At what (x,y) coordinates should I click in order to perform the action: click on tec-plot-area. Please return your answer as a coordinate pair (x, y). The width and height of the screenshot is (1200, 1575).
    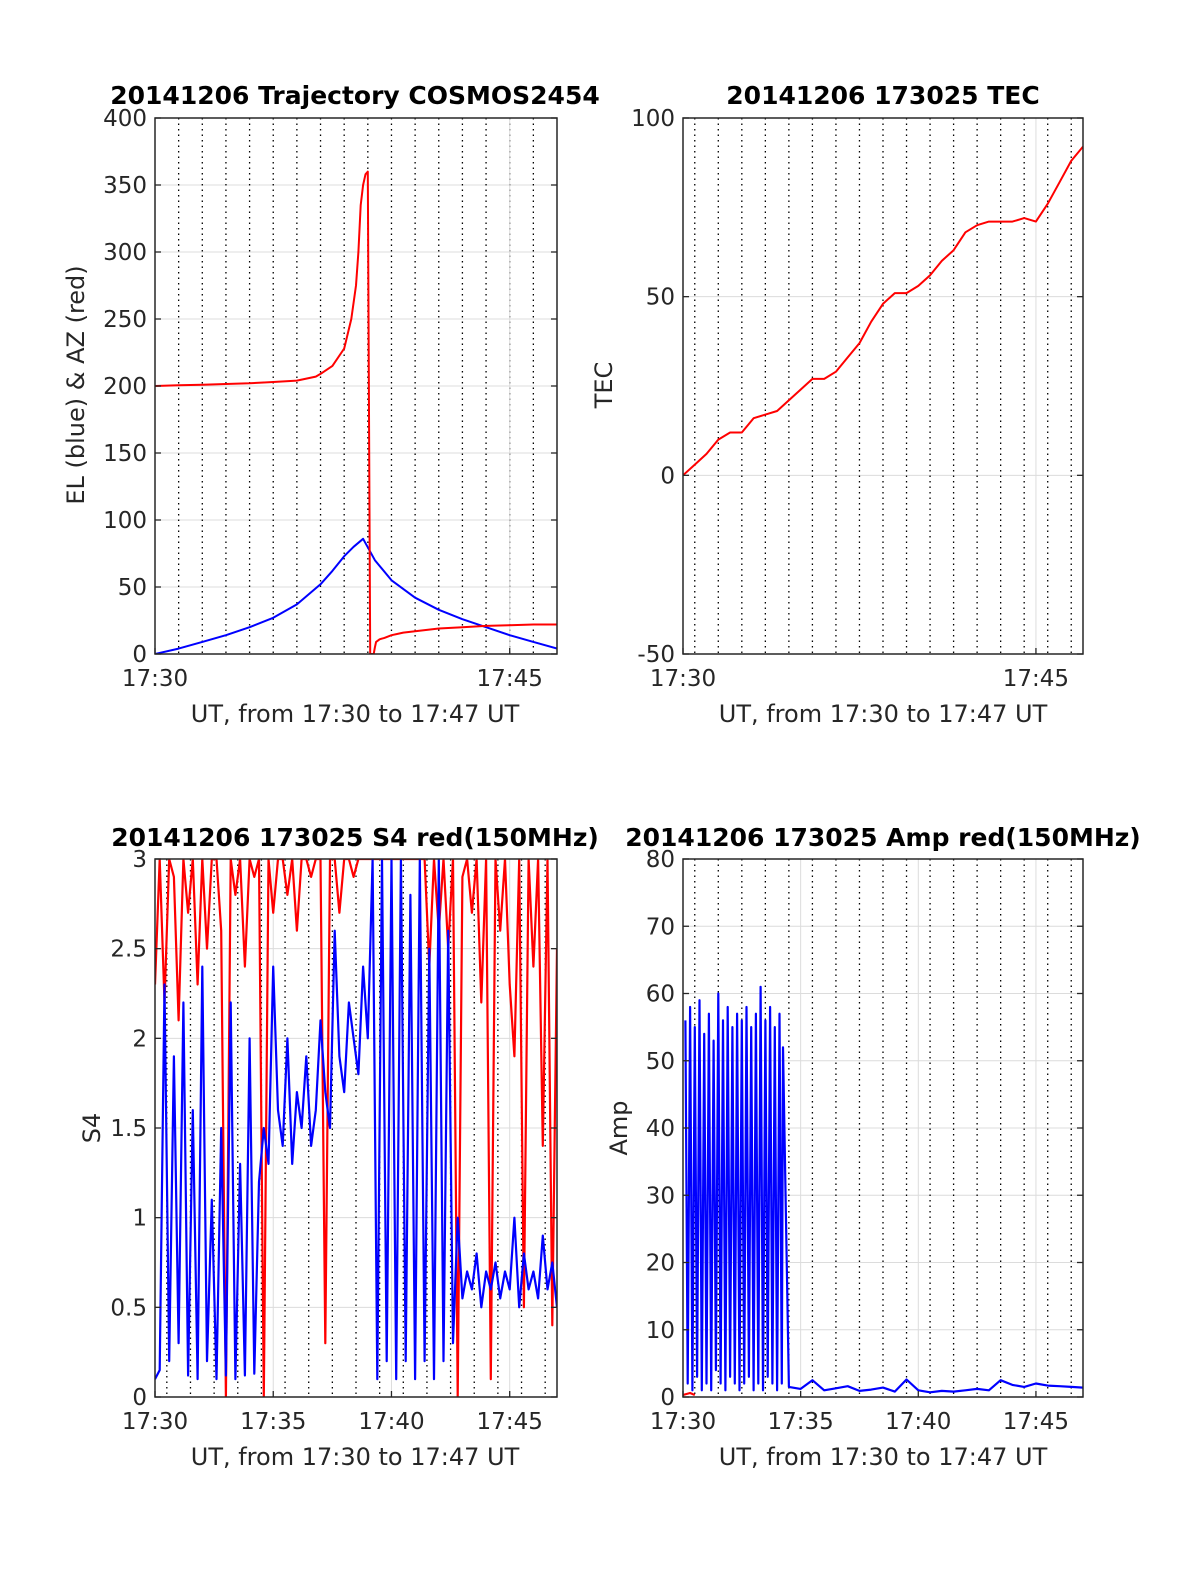
    Looking at the image, I should click on (883, 386).